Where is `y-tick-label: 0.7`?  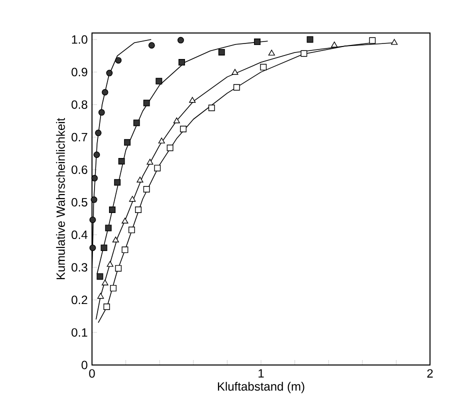
y-tick-label: 0.7 is located at coordinates (80, 137).